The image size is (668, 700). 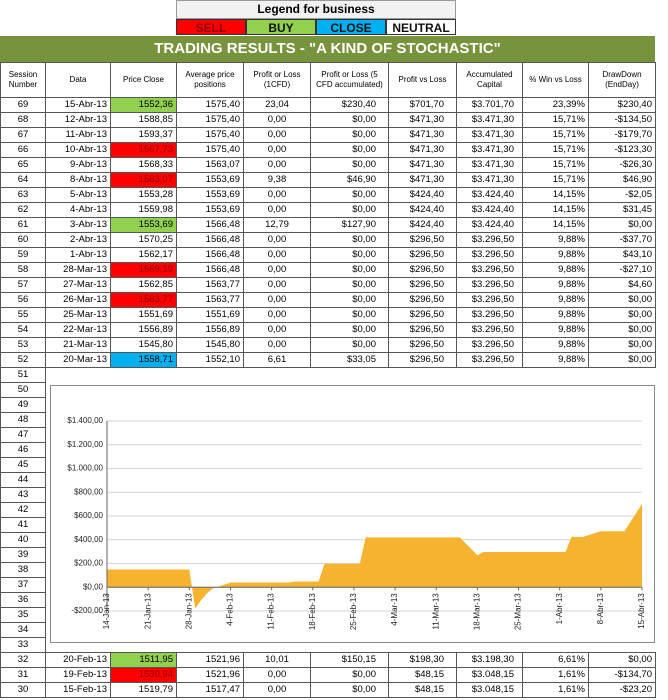 What do you see at coordinates (78, 120) in the screenshot?
I see `table-cell: 12-Abr-13` at bounding box center [78, 120].